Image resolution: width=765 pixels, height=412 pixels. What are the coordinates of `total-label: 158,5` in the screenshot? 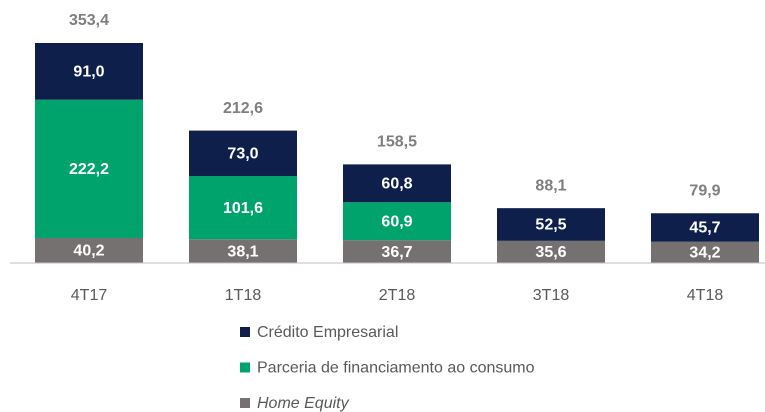 It's located at (397, 142).